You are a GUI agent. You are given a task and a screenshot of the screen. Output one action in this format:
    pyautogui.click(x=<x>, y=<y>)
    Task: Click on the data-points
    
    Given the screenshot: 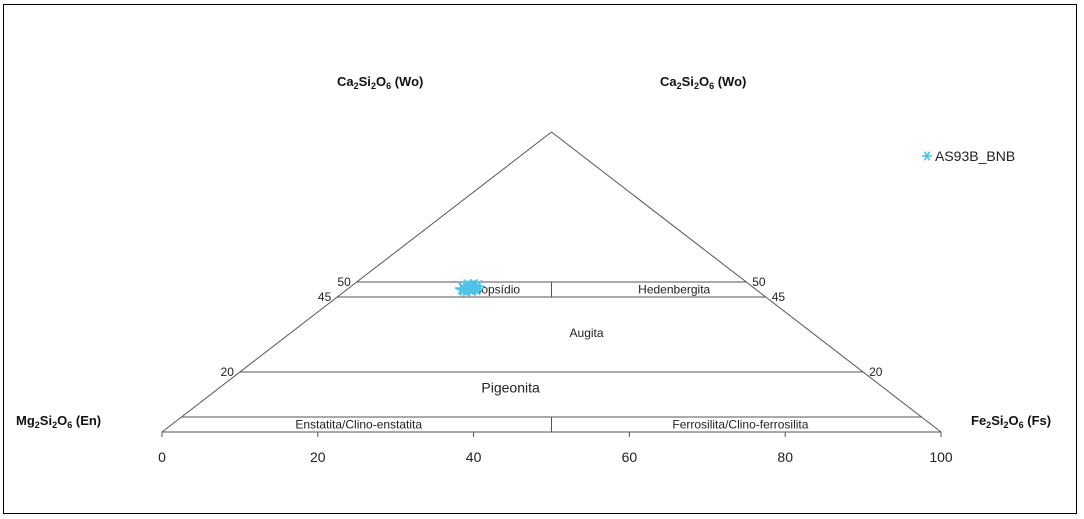 What is the action you would take?
    pyautogui.click(x=470, y=287)
    